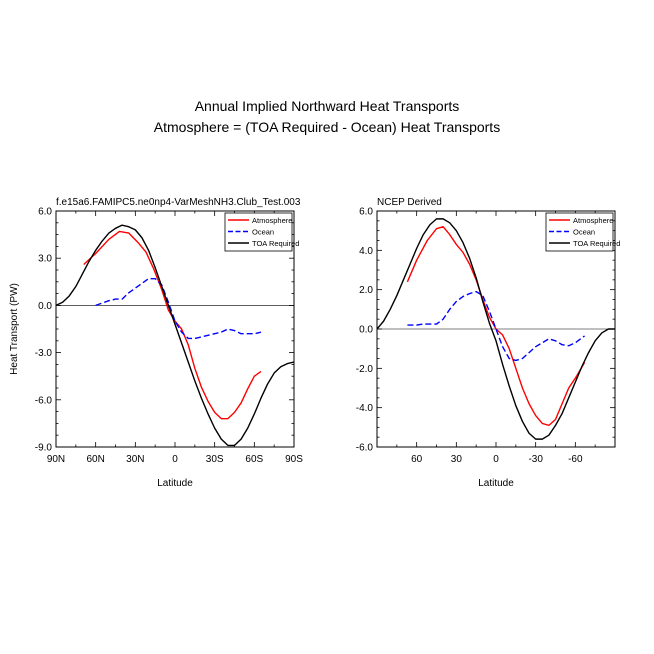  What do you see at coordinates (294, 459) in the screenshot?
I see `chart1-xtick-label: 90S` at bounding box center [294, 459].